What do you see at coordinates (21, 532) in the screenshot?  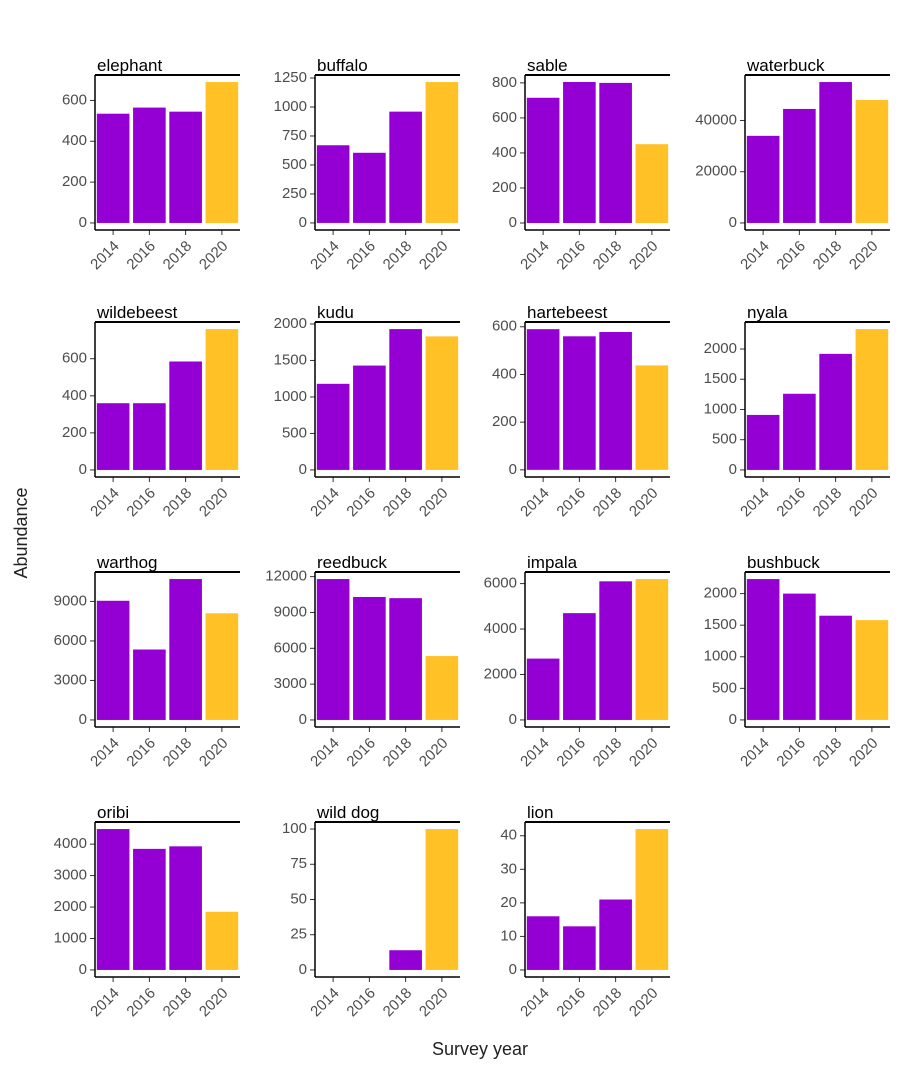 I see `y-axis-label: Abundance` at bounding box center [21, 532].